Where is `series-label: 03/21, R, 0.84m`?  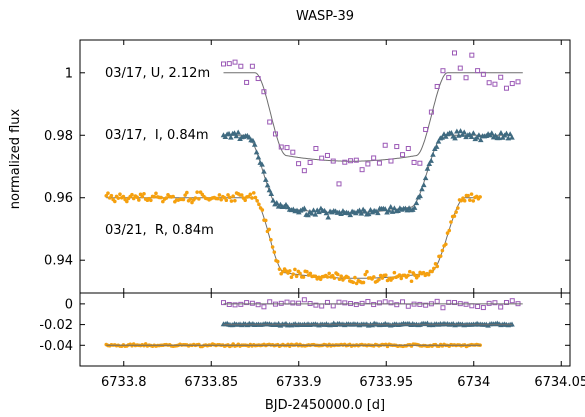 series-label: 03/21, R, 0.84m is located at coordinates (159, 230).